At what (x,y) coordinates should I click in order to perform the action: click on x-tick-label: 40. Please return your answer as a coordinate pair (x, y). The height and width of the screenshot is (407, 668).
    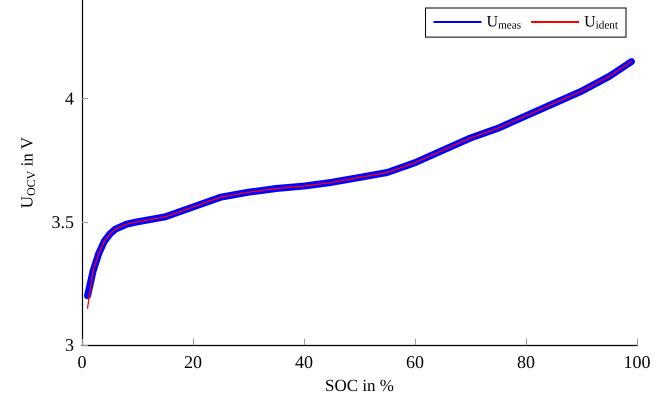
    Looking at the image, I should click on (304, 362).